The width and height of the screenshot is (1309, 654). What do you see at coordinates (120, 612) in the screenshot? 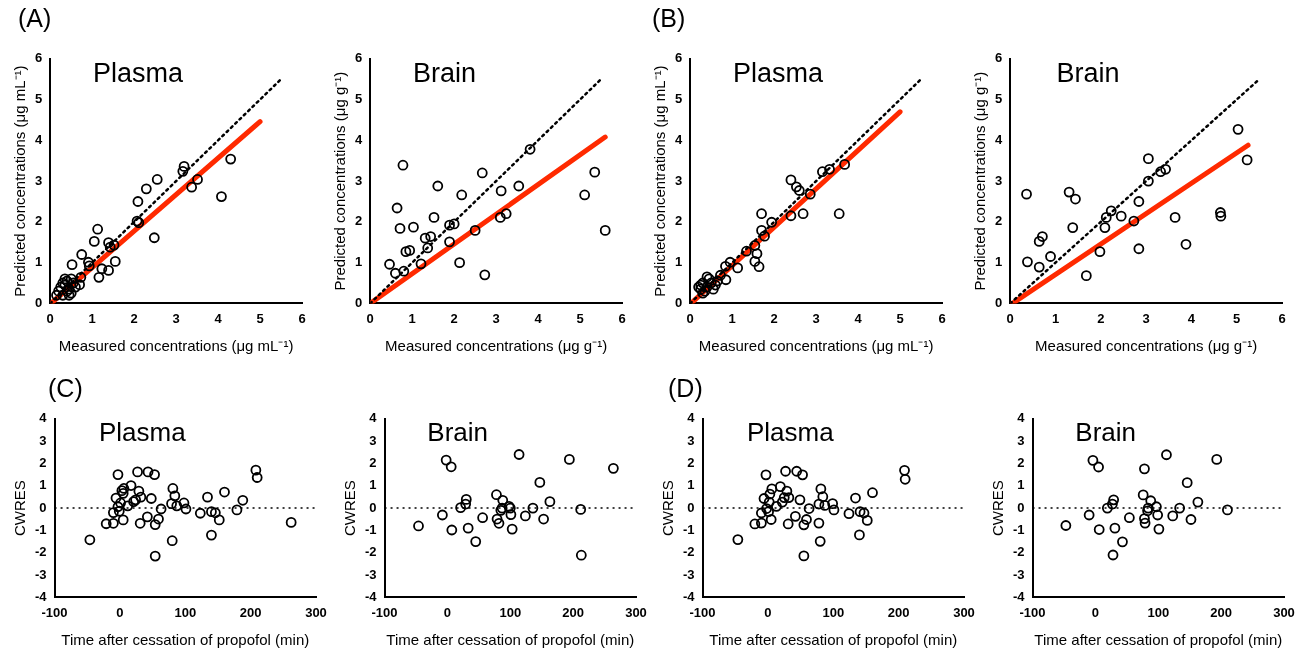
I see `x-tick-label: 0` at bounding box center [120, 612].